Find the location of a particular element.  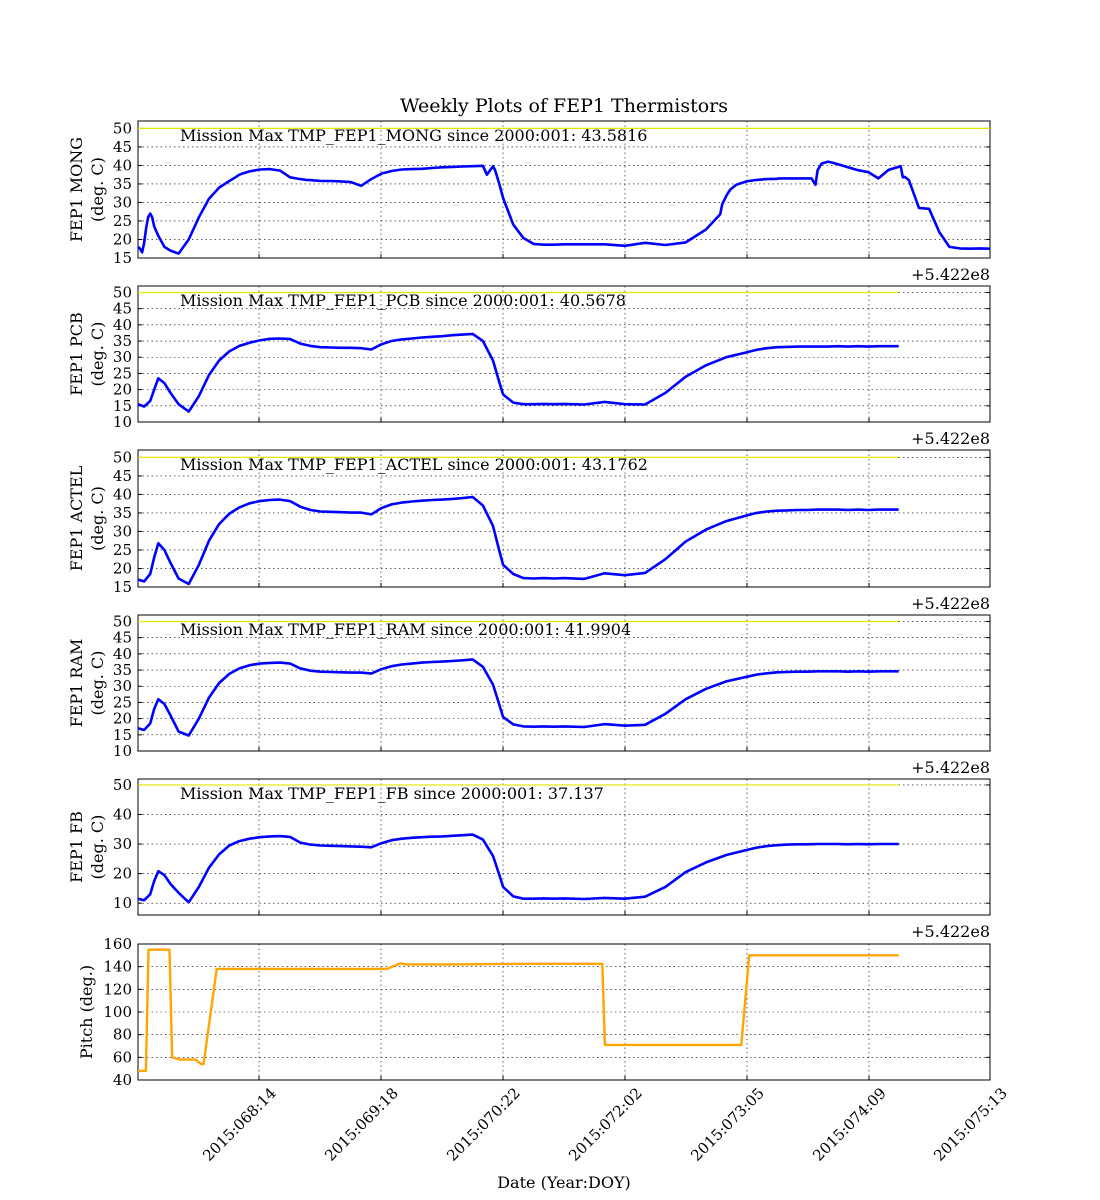

y-axis-label-line: FEP1 MONG is located at coordinates (76, 189).